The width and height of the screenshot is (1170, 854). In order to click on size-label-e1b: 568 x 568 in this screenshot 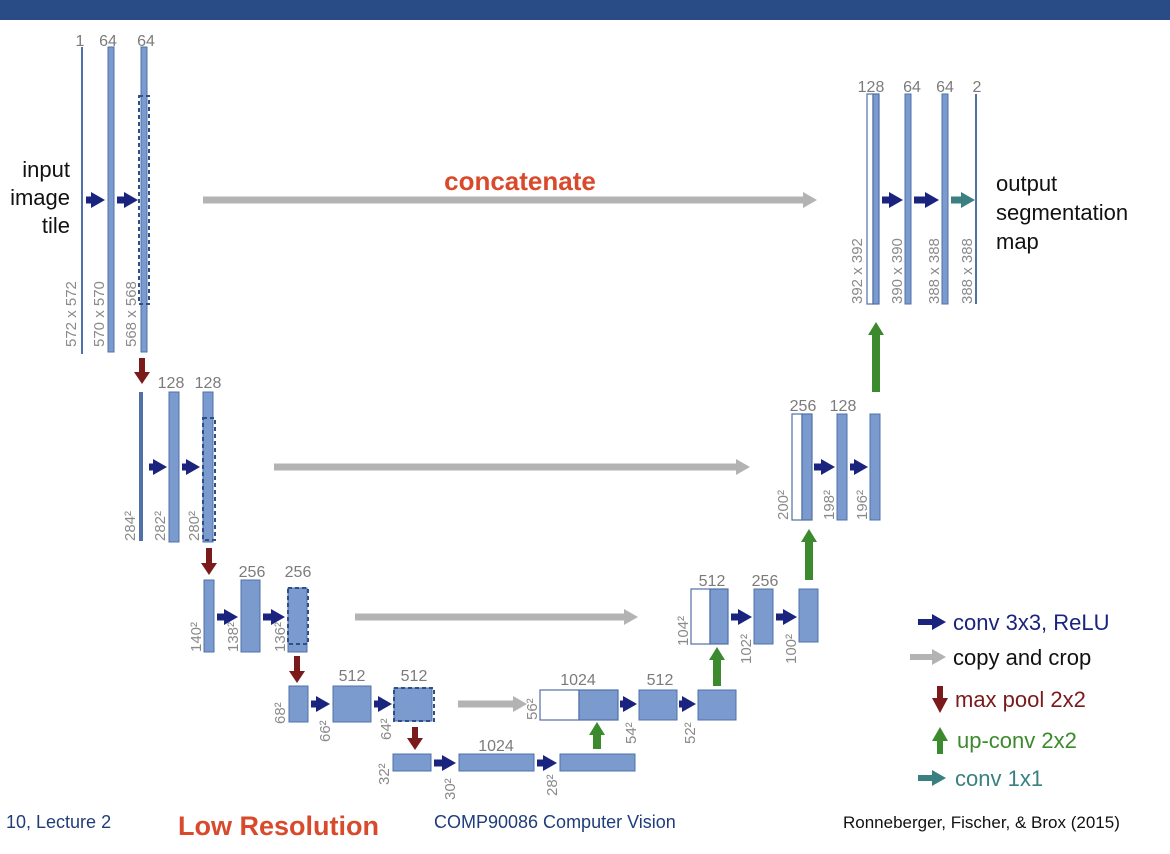, I will do `click(131, 314)`.